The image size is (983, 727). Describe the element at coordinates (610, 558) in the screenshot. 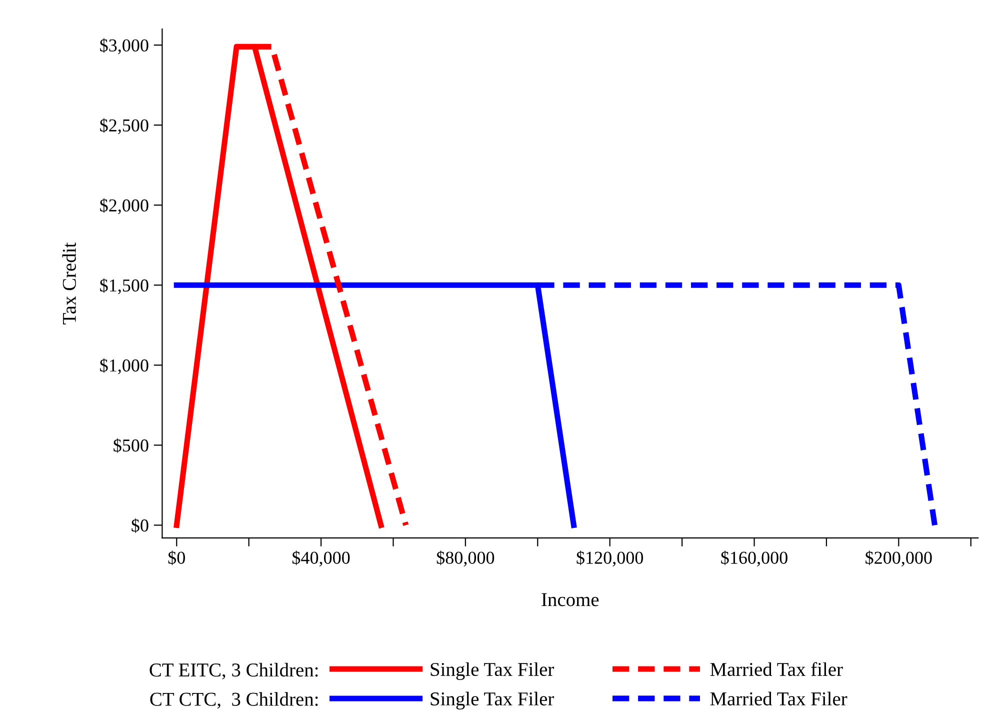

I see `x-tick-label: $120,000` at that location.